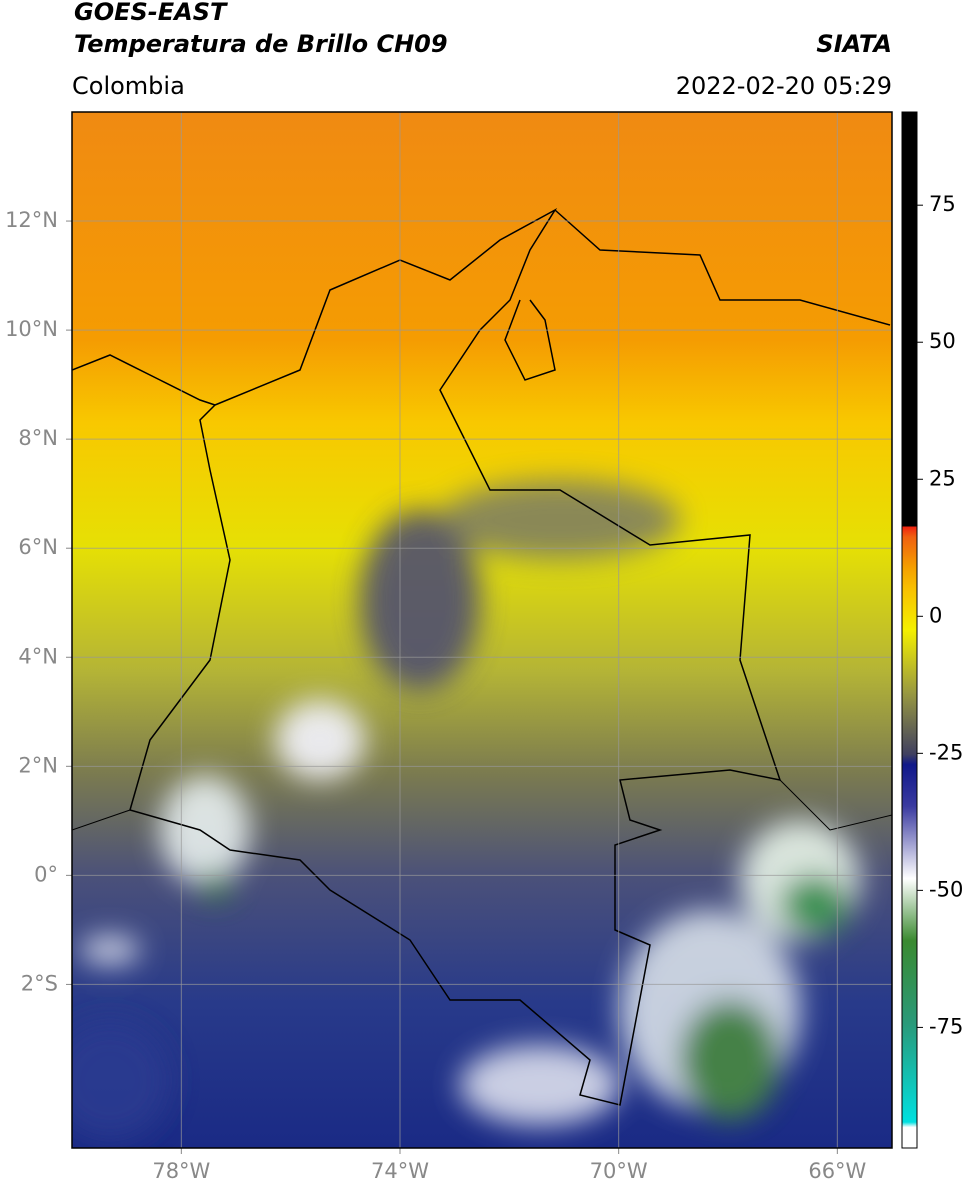 The width and height of the screenshot is (966, 1194). What do you see at coordinates (38, 438) in the screenshot?
I see `y-tick-label: 8°N` at bounding box center [38, 438].